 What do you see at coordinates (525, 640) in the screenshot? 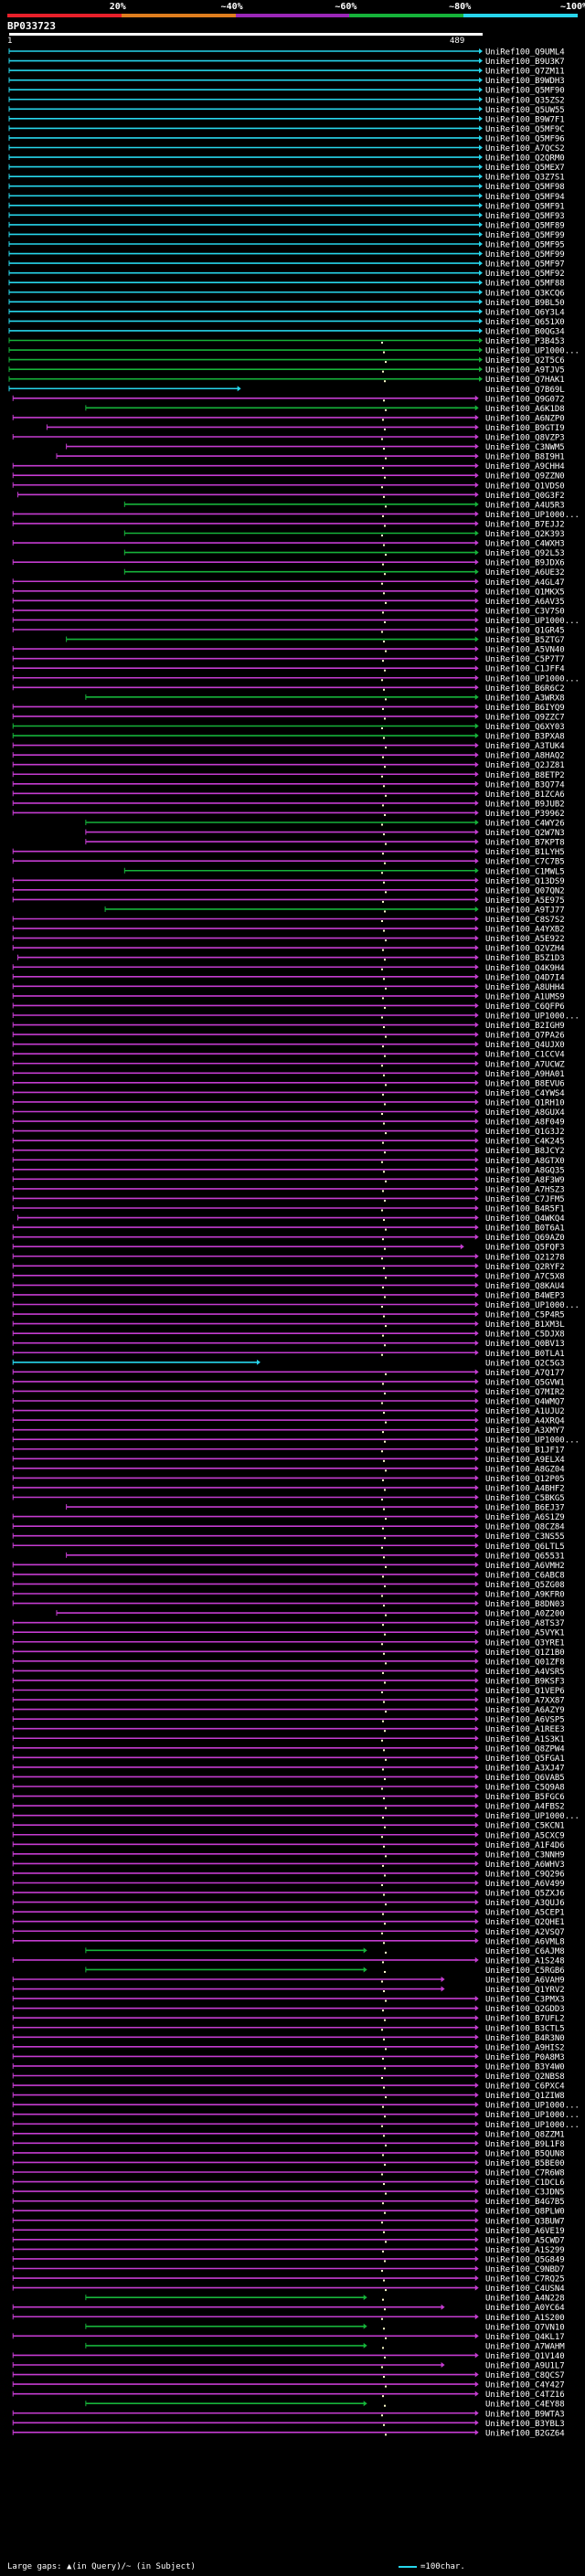
I see `hit-label: UniRef100_B5ZTG7` at bounding box center [525, 640].